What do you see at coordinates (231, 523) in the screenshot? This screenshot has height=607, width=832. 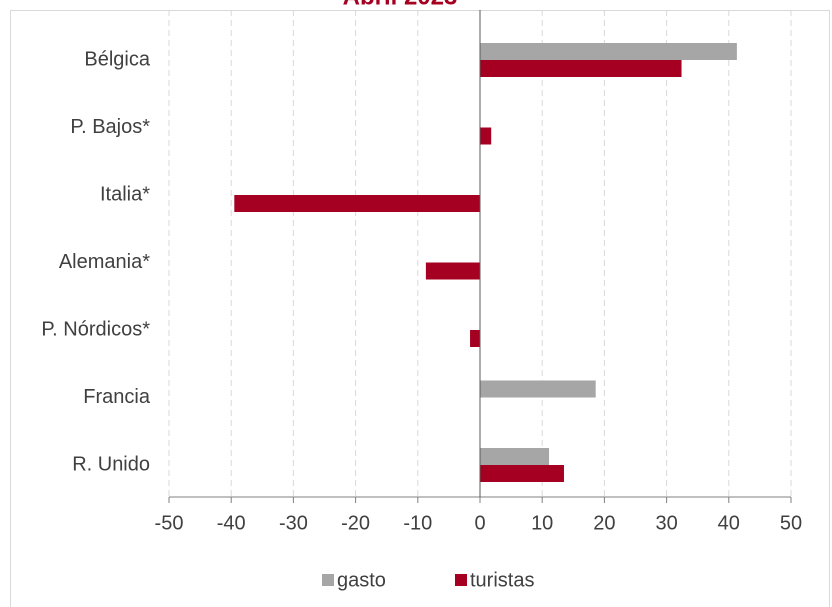 I see `x-tick-label: -40` at bounding box center [231, 523].